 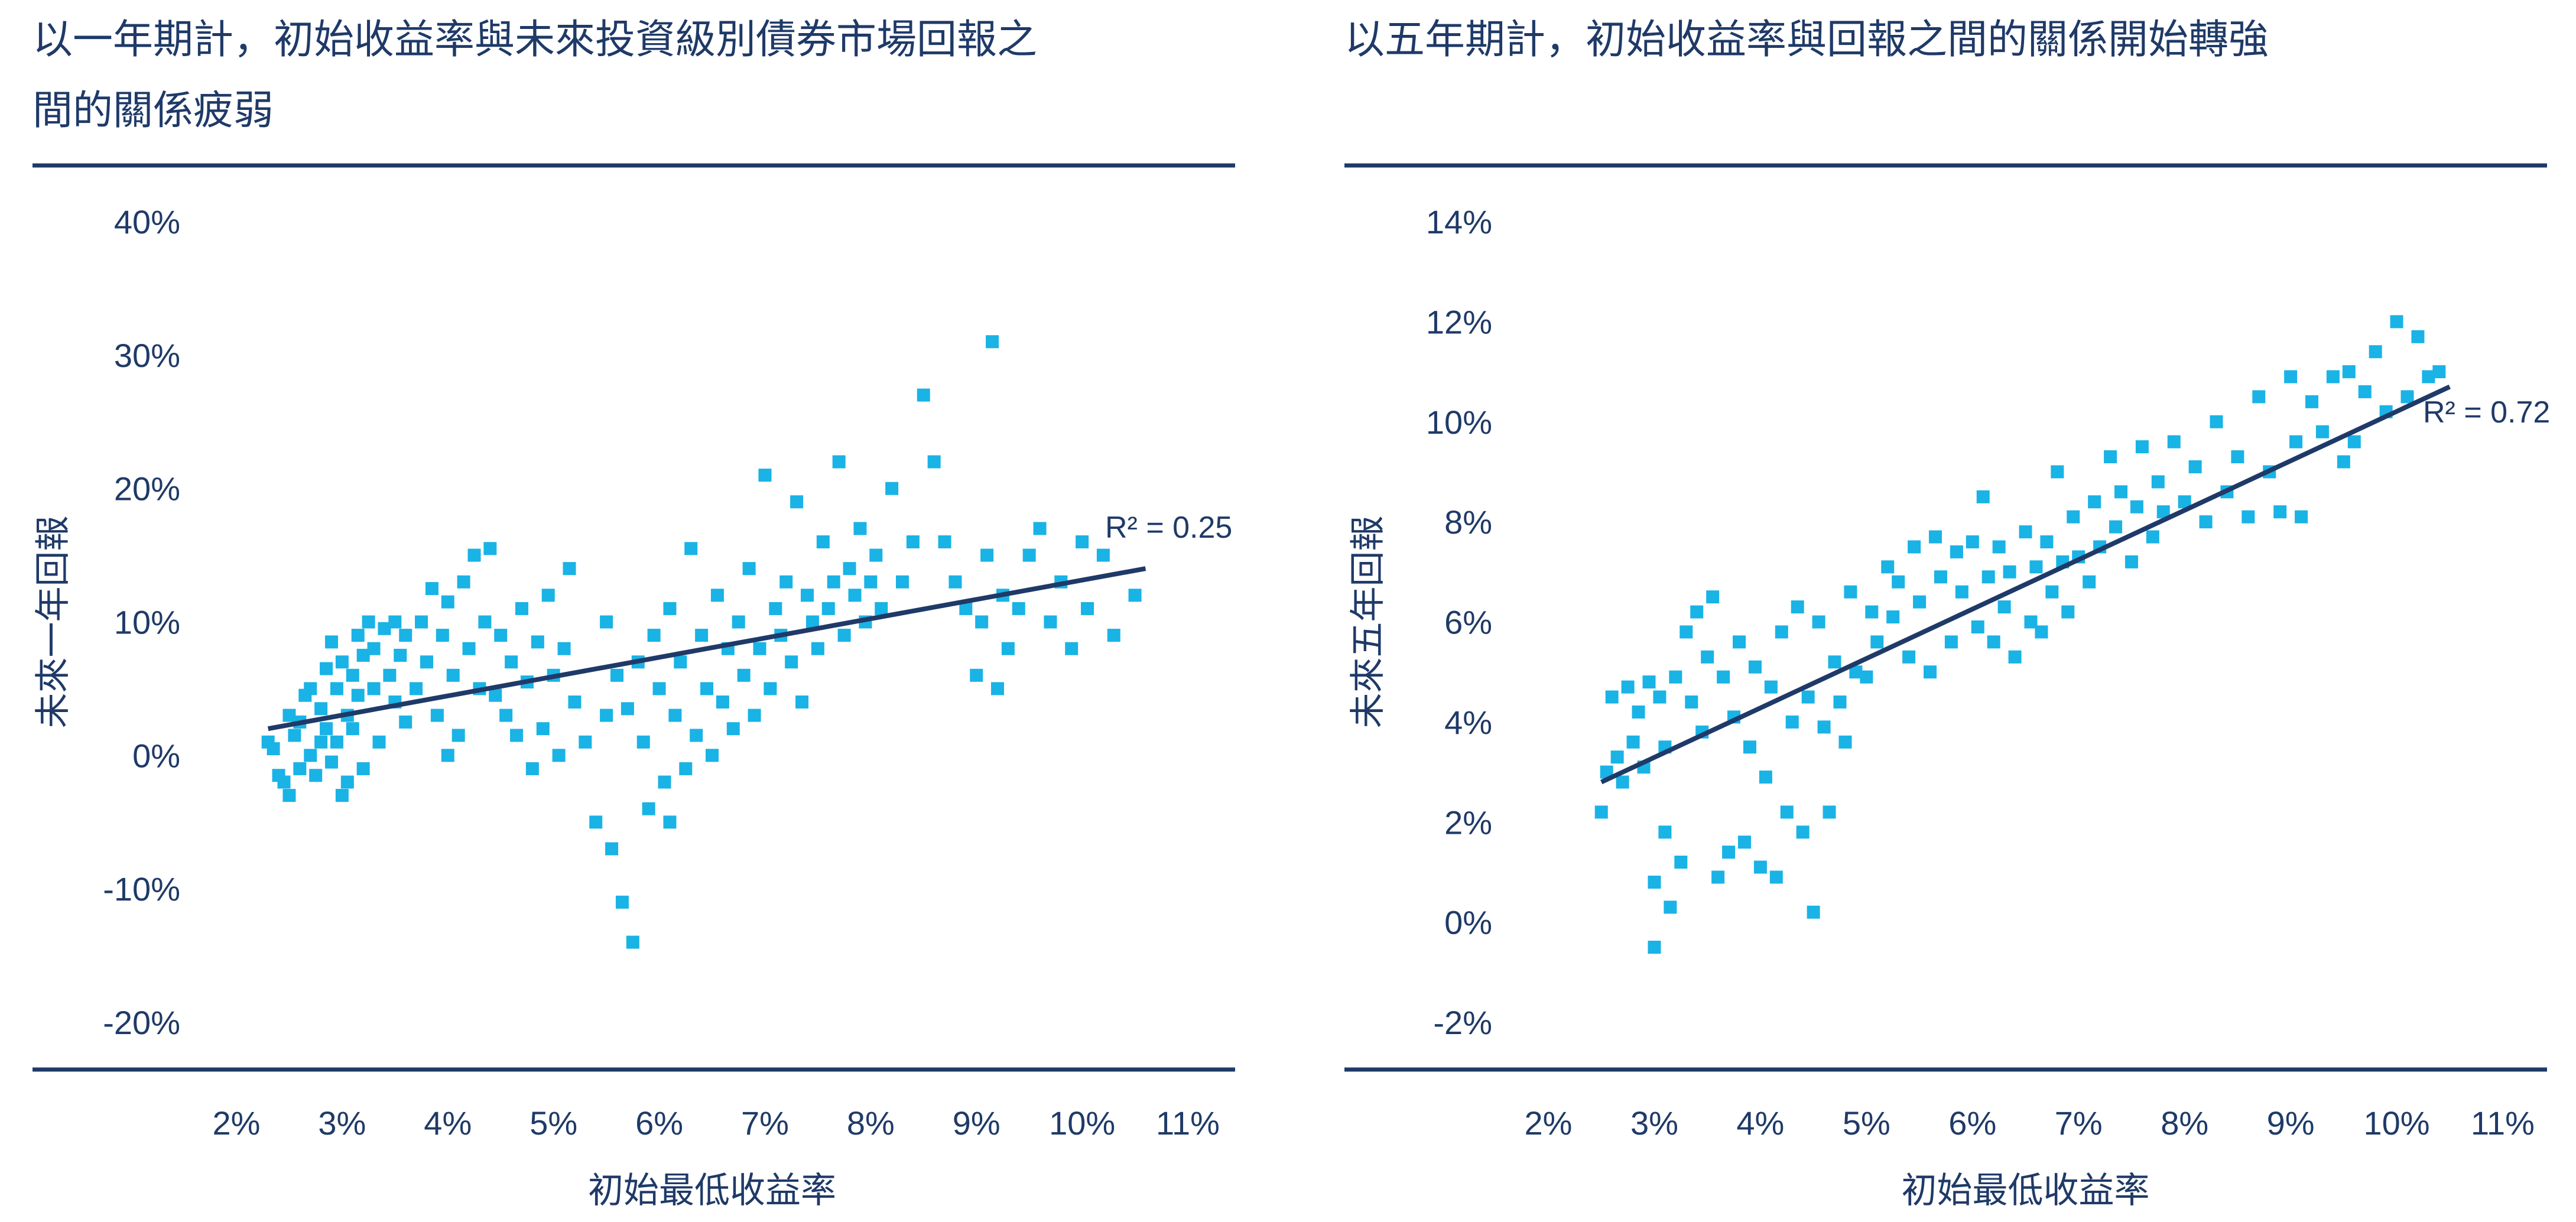 What do you see at coordinates (1654, 1123) in the screenshot?
I see `x-tick-label: 3%` at bounding box center [1654, 1123].